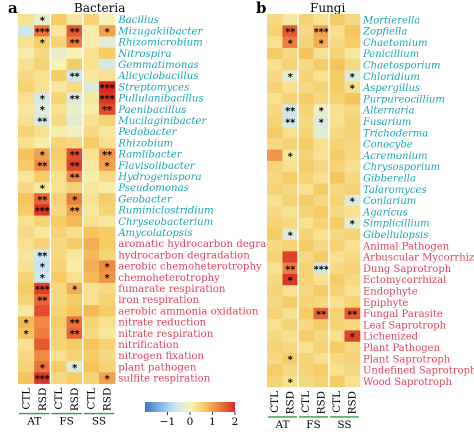 The width and height of the screenshot is (474, 434). I want to click on row-label: Plant Saprotroph, so click(407, 359).